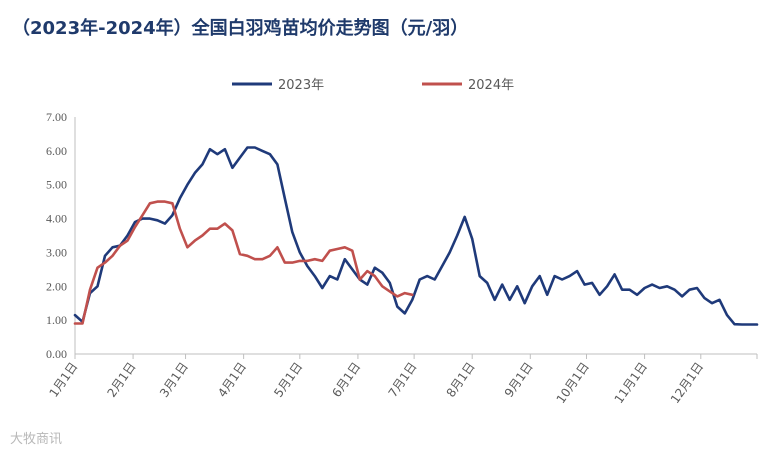 Image resolution: width=784 pixels, height=454 pixels. Describe the element at coordinates (56, 320) in the screenshot. I see `y-tick-label: 1.00` at that location.